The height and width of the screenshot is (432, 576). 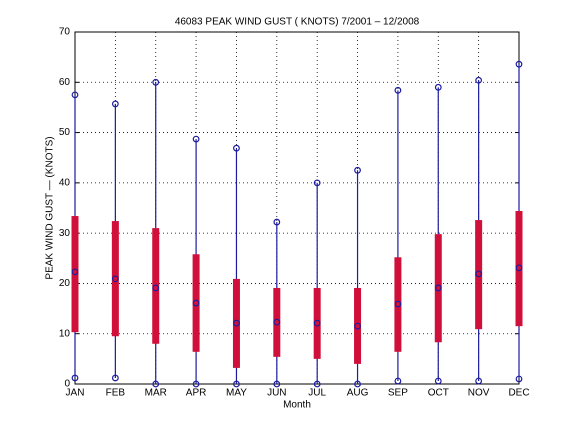 I want to click on x-tick-label: OCT, so click(x=438, y=393).